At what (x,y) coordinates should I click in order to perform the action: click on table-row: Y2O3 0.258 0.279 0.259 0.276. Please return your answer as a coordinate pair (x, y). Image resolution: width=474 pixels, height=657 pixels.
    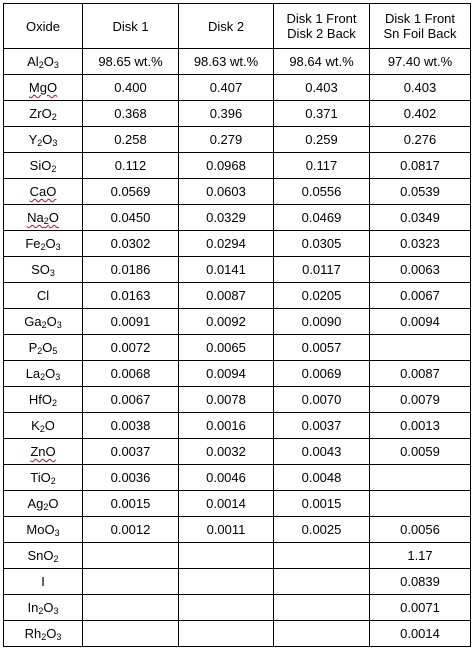
    Looking at the image, I should click on (237, 139).